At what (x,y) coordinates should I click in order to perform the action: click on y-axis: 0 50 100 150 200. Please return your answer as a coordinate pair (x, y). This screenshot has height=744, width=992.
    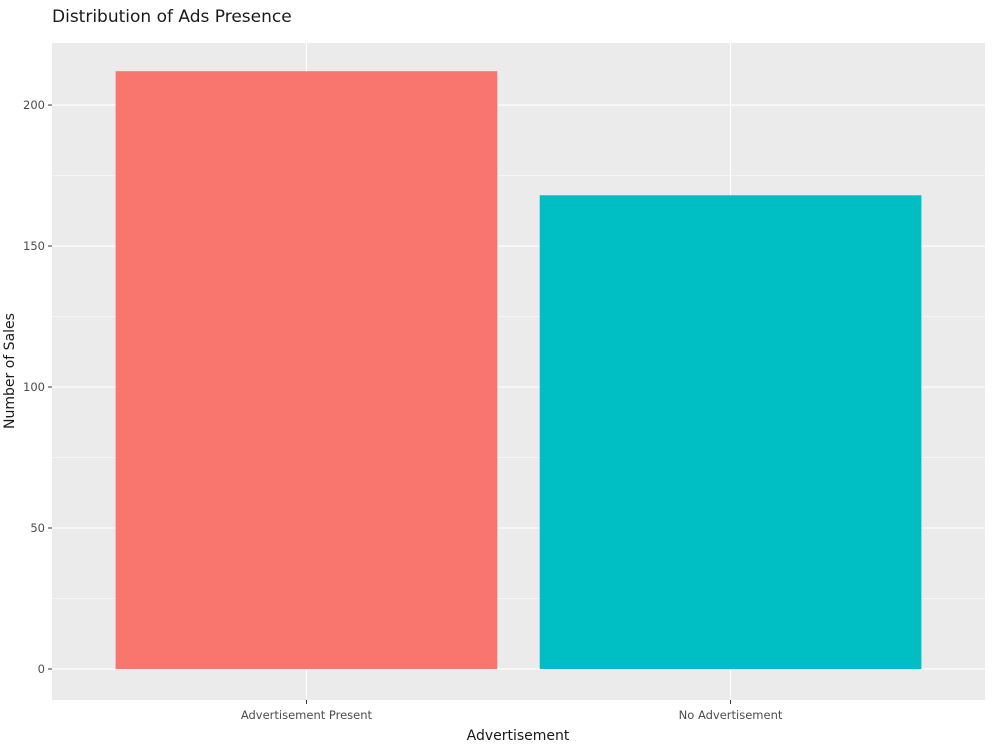
    Looking at the image, I should click on (37, 387).